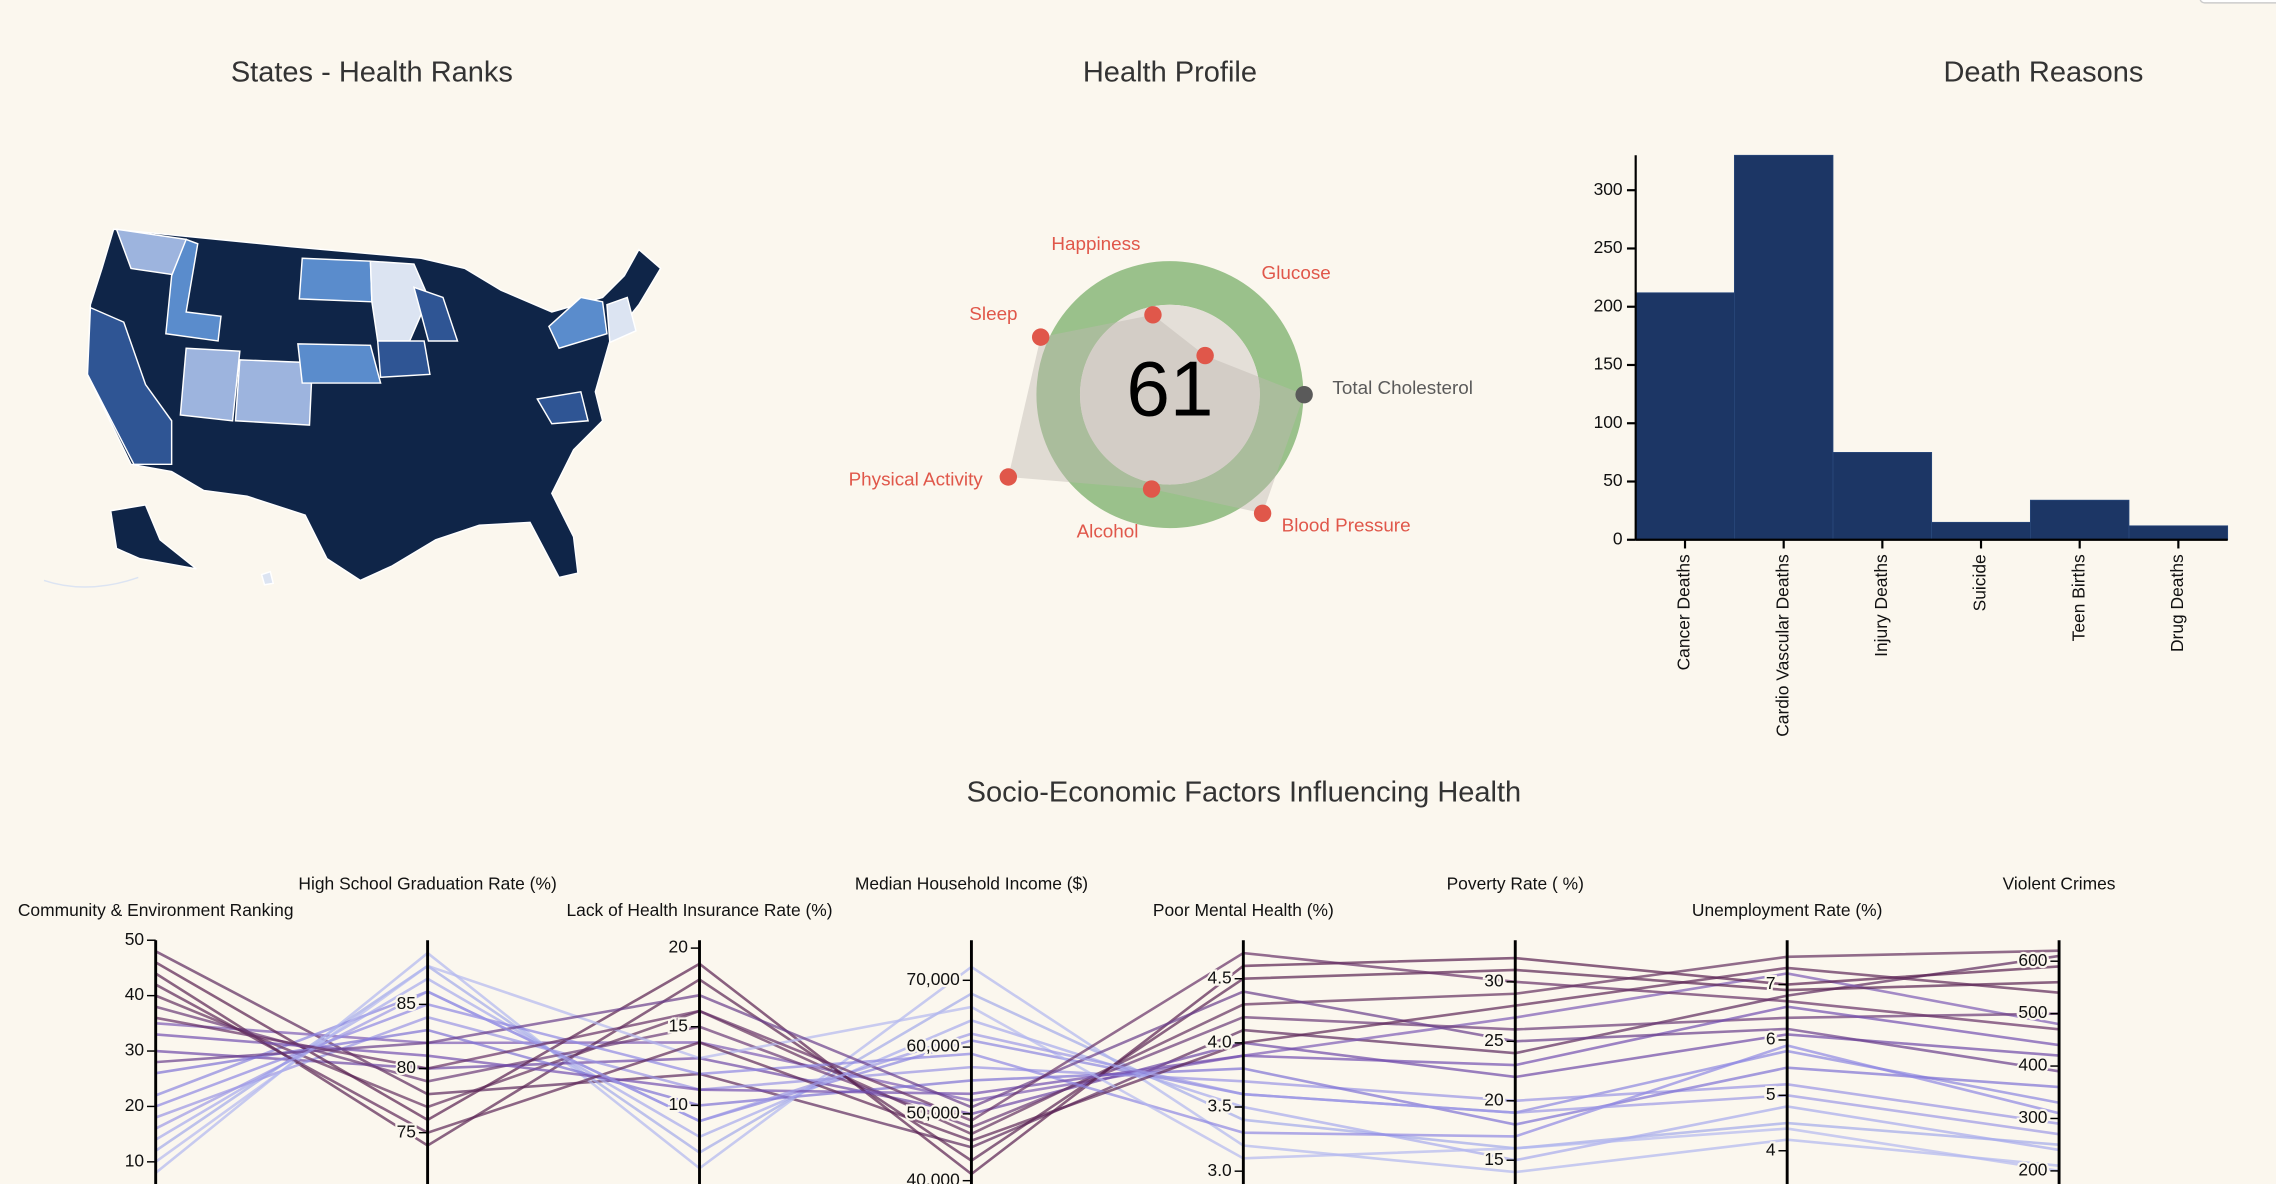  Describe the element at coordinates (1108, 530) in the screenshot. I see `axis-label: Alcohol` at that location.